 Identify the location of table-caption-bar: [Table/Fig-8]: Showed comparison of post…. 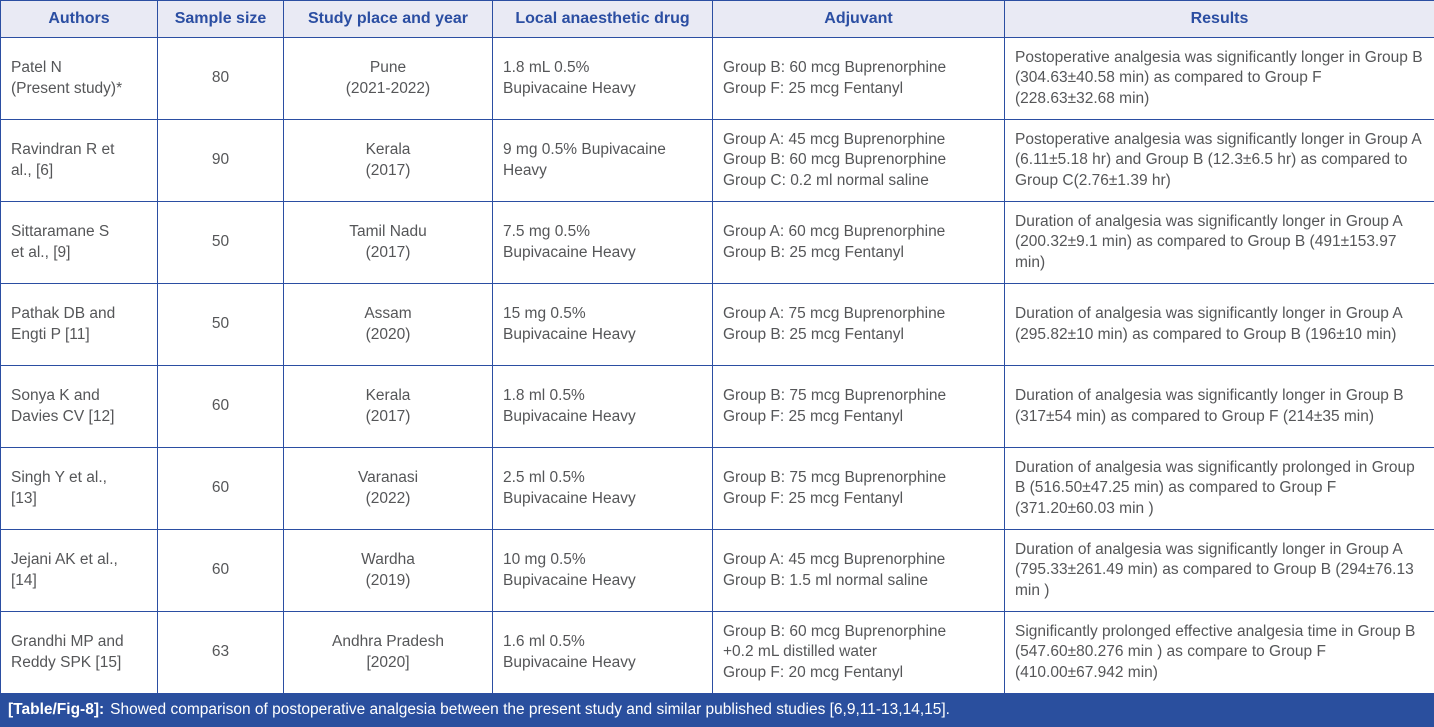
(717, 710).